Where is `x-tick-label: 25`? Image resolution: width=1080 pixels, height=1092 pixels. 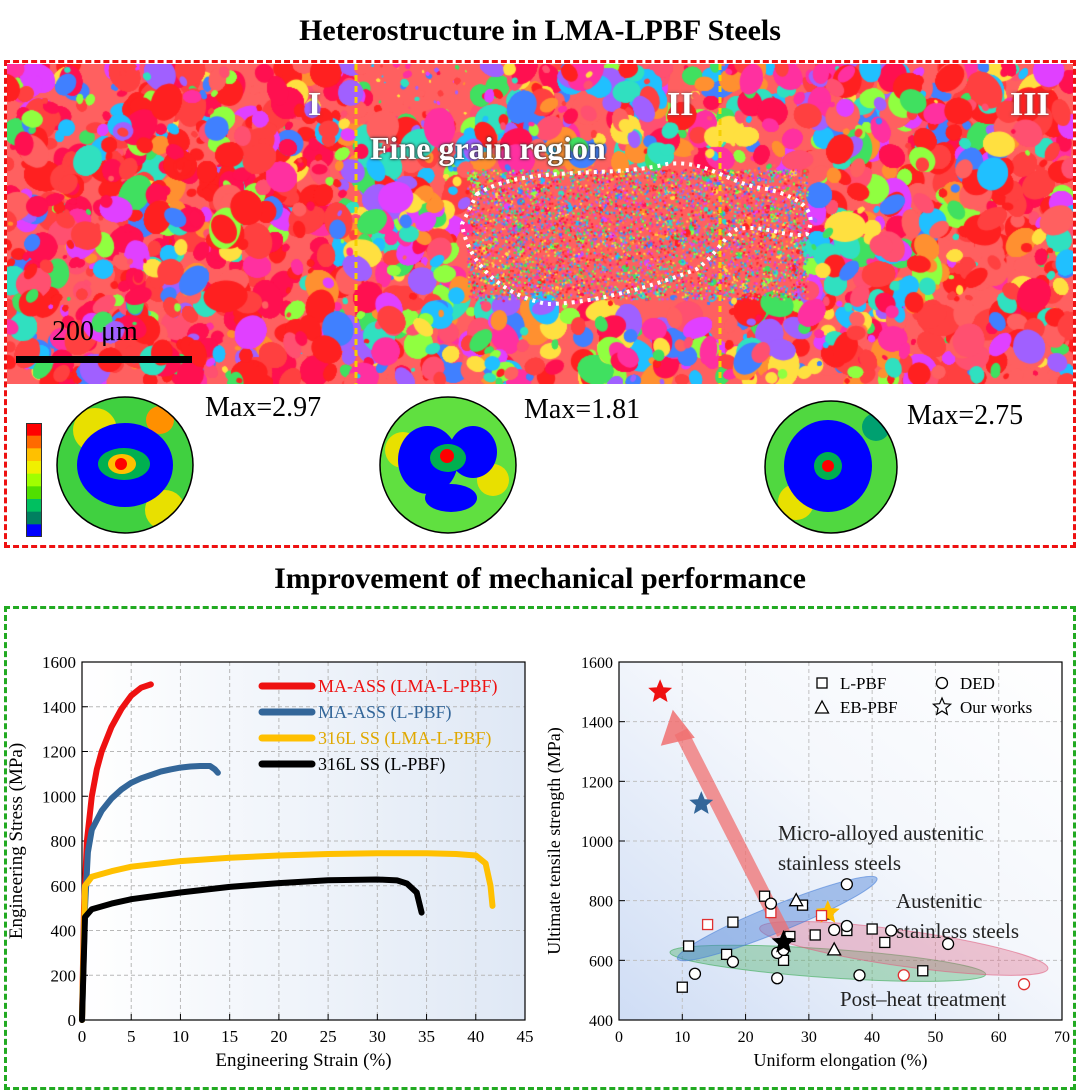
x-tick-label: 25 is located at coordinates (328, 1036).